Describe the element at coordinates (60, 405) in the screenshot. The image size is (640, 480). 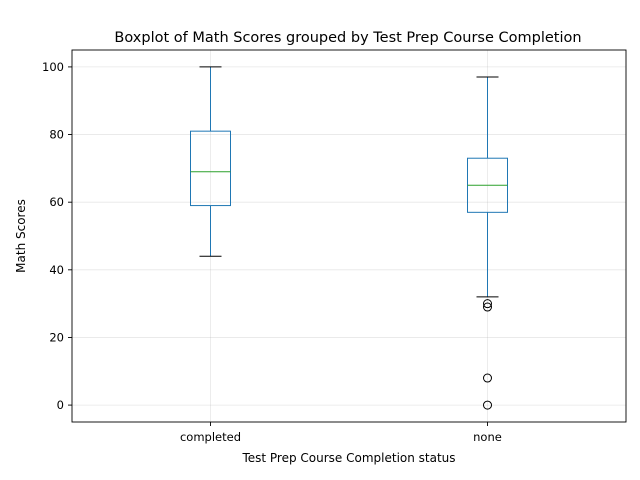
I see `y-tick-label: 0` at that location.